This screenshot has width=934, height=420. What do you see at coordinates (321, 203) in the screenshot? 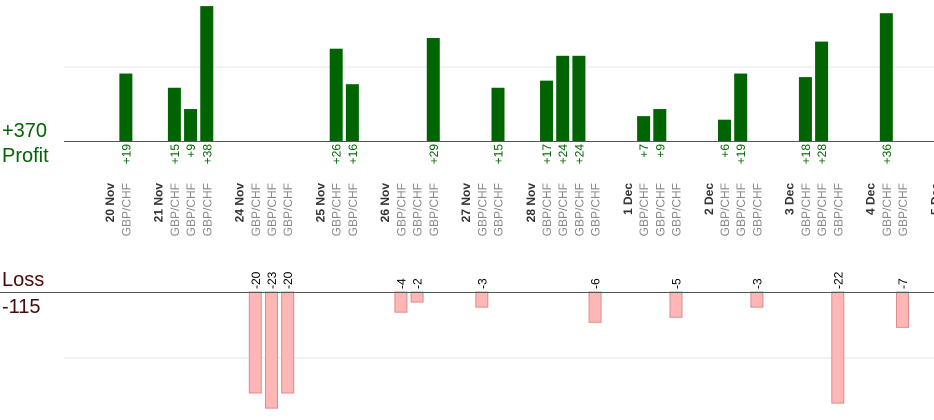
I see `date-label: 25 Nov` at bounding box center [321, 203].